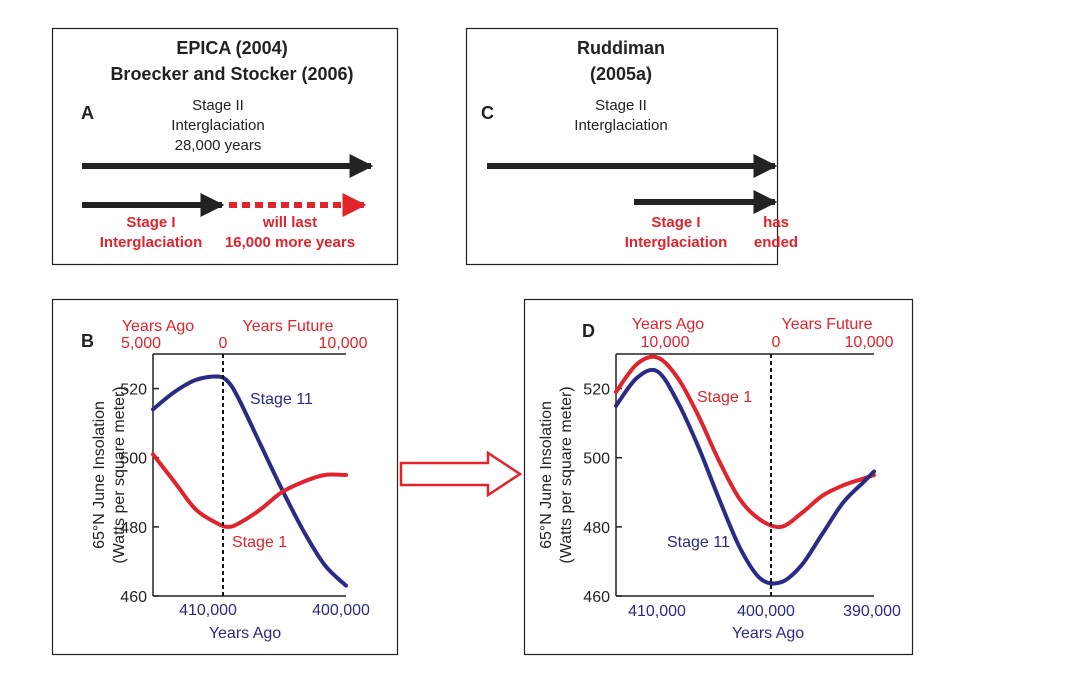 The width and height of the screenshot is (1089, 675). What do you see at coordinates (287, 326) in the screenshot?
I see `panel-b-top-label-future: Years Future` at bounding box center [287, 326].